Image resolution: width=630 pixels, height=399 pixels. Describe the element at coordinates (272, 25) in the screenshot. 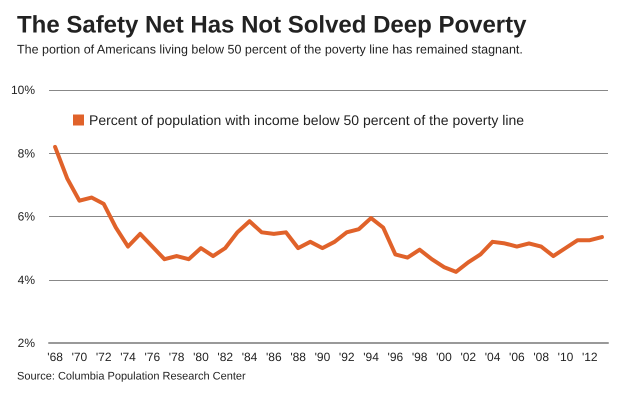

I see `chart-title: The Safety Net Has Not Solved Deep Poverty` at that location.